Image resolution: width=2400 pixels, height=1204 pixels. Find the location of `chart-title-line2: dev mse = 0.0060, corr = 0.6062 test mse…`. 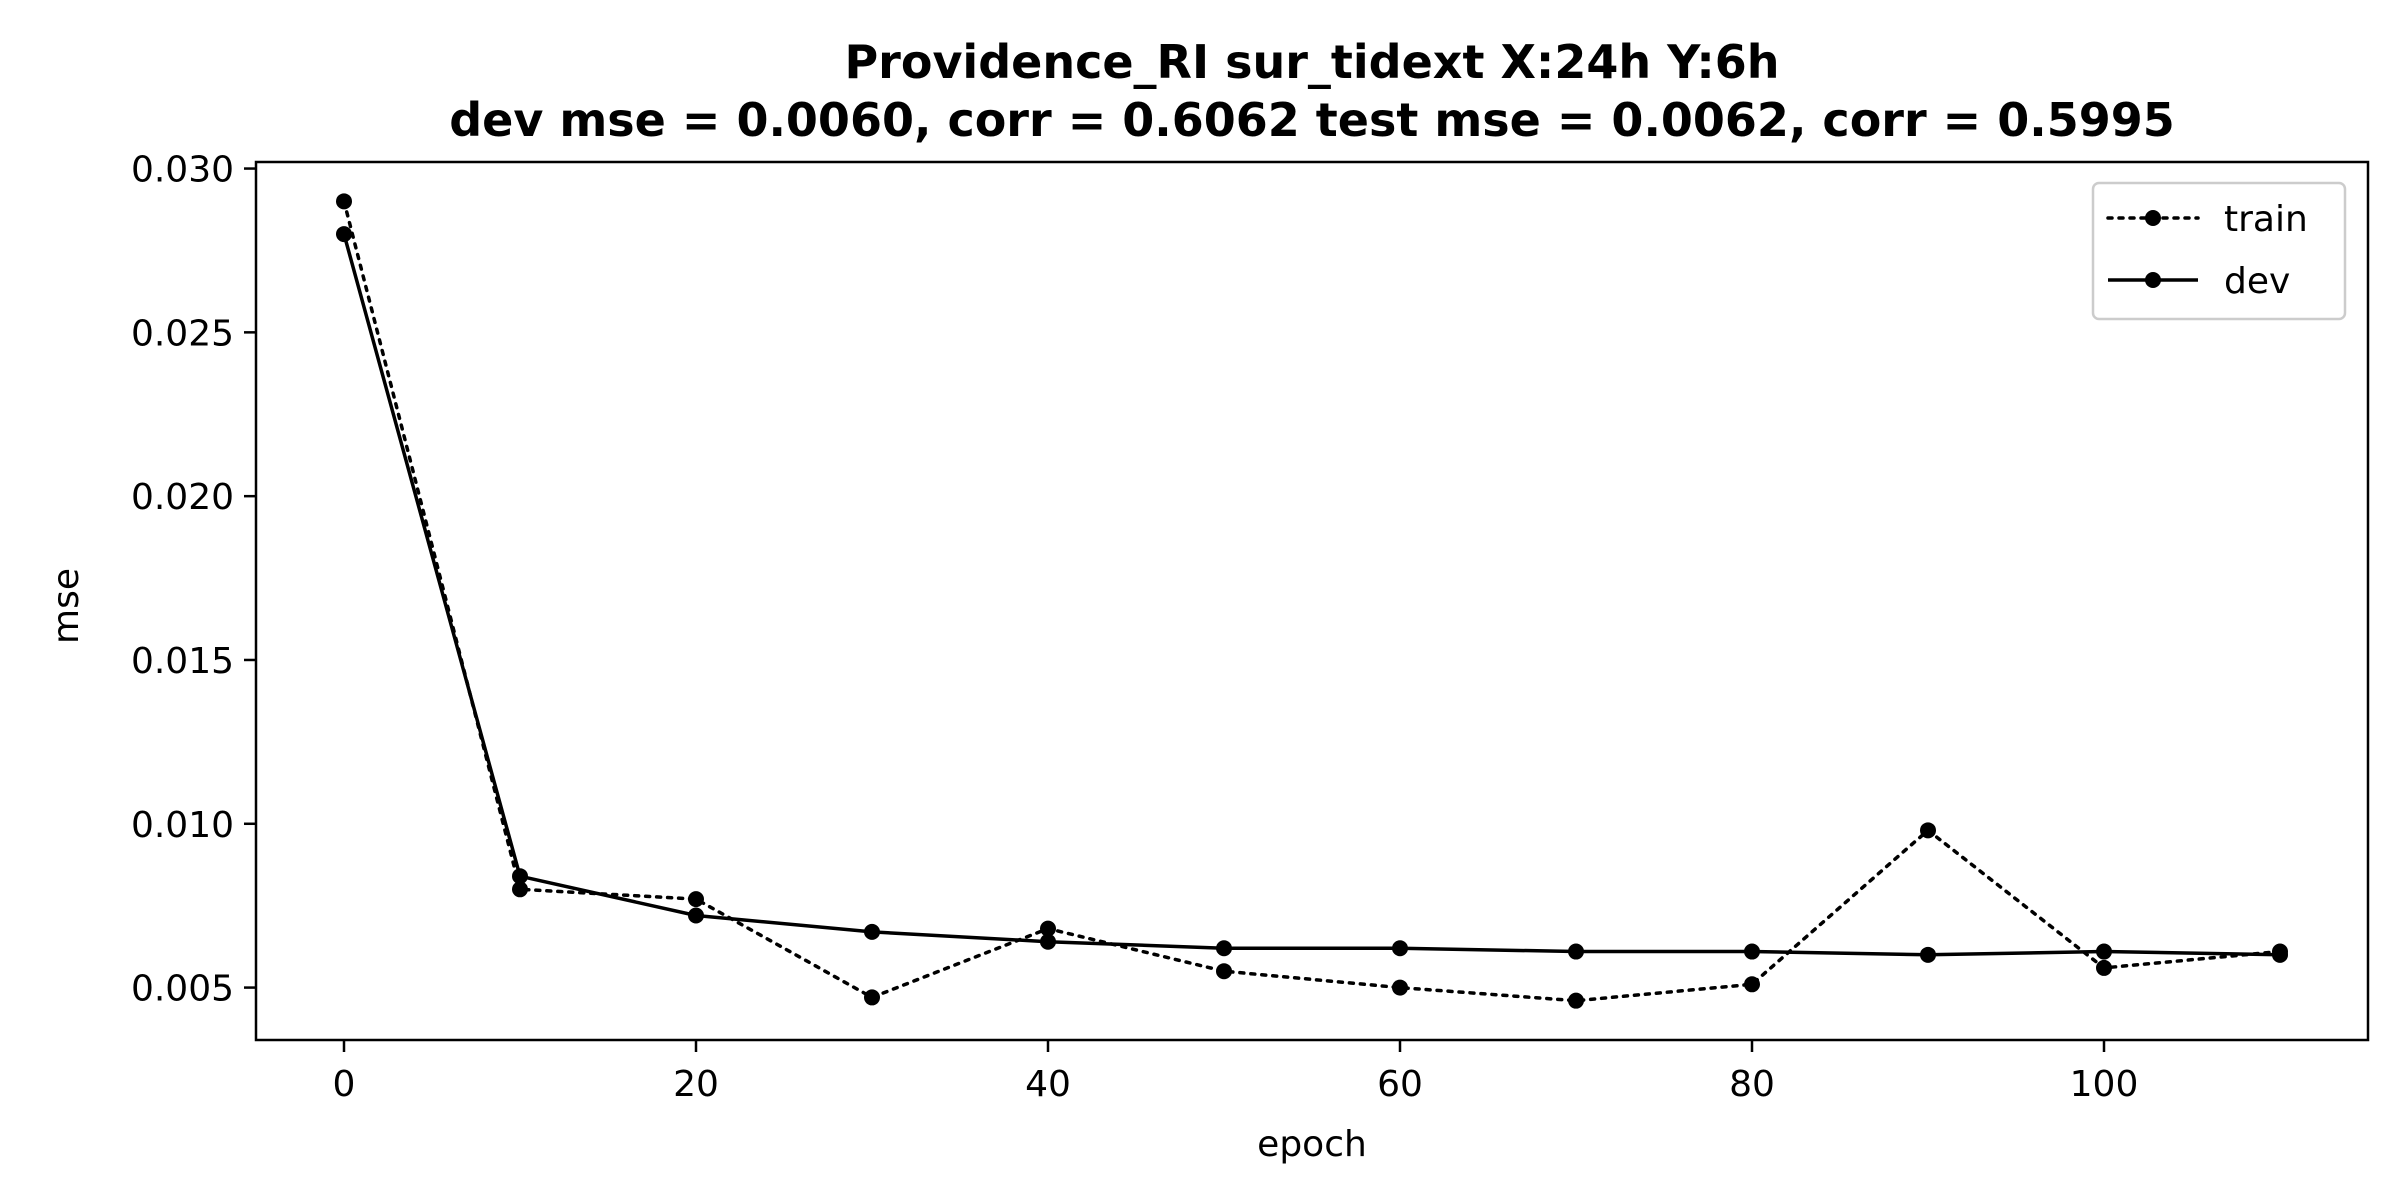

chart-title-line2: dev mse = 0.0060, corr = 0.6062 test mse… is located at coordinates (1312, 120).